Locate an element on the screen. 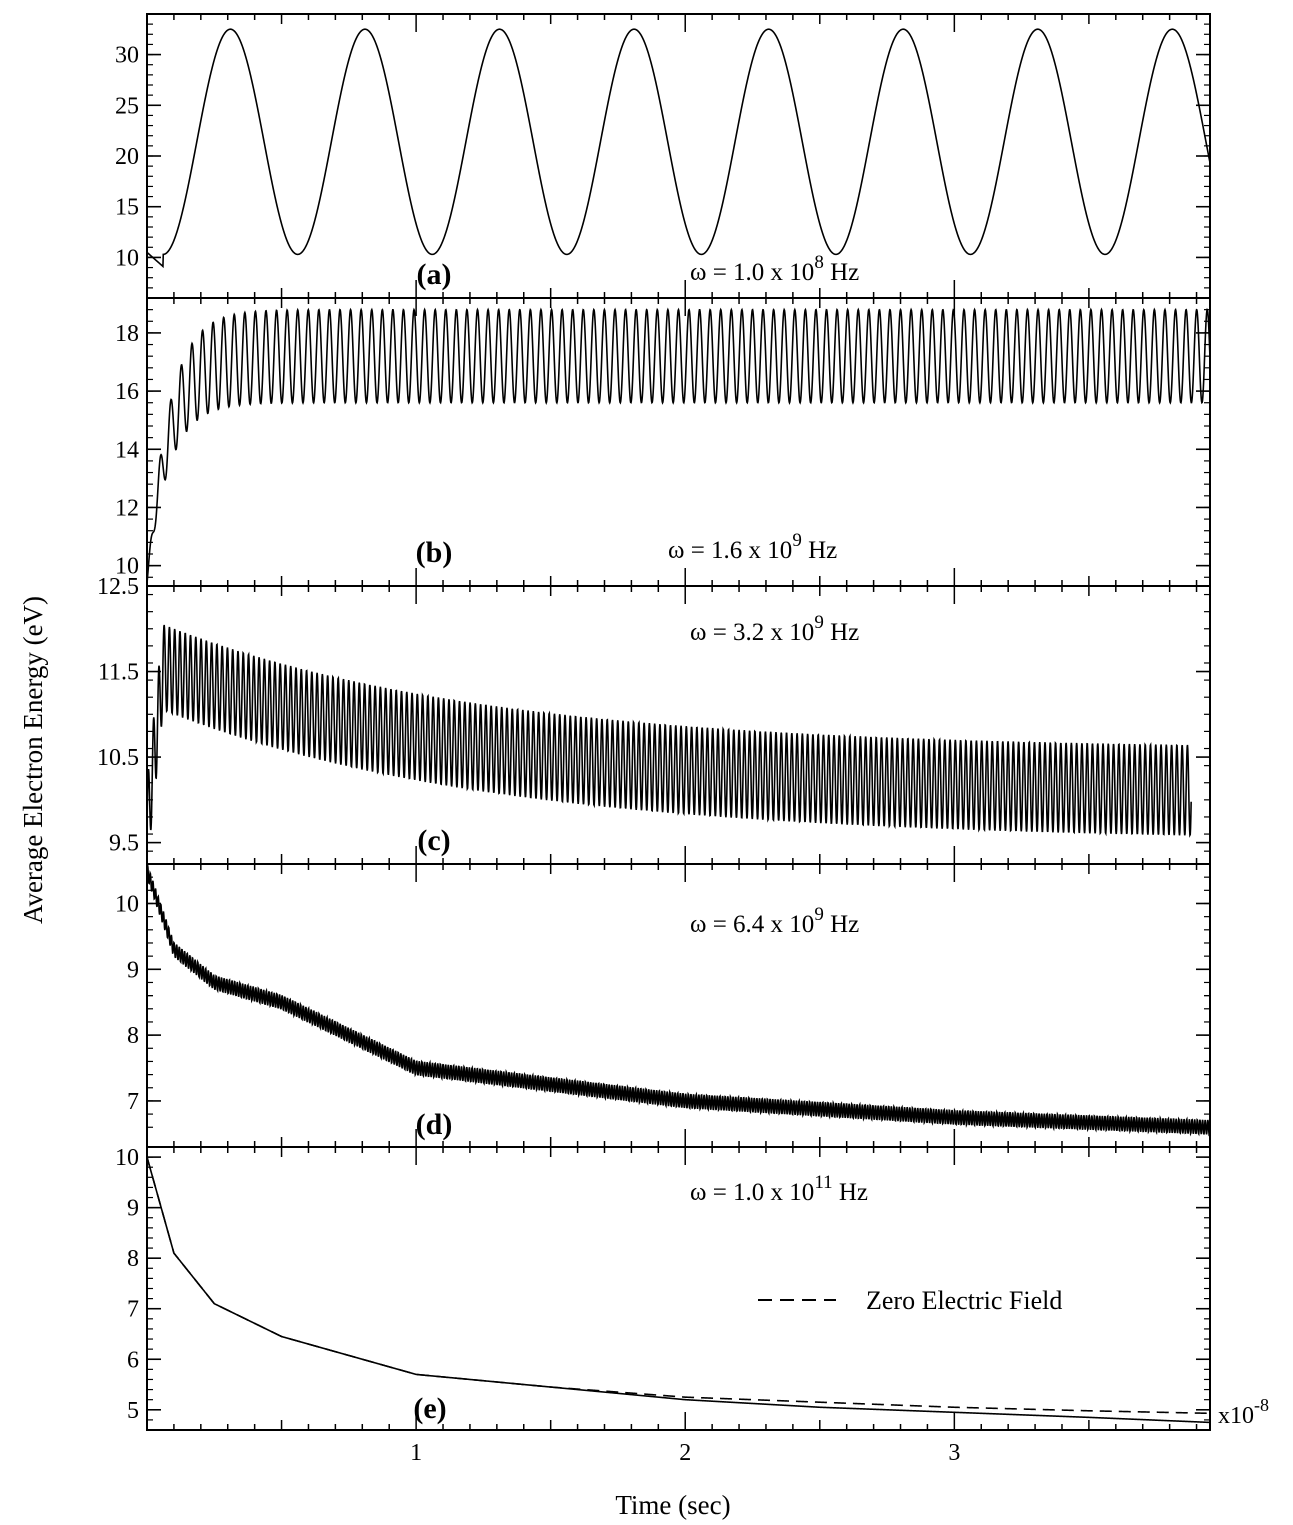 This screenshot has width=1293, height=1525. y-tick-label: 16 is located at coordinates (127, 392).